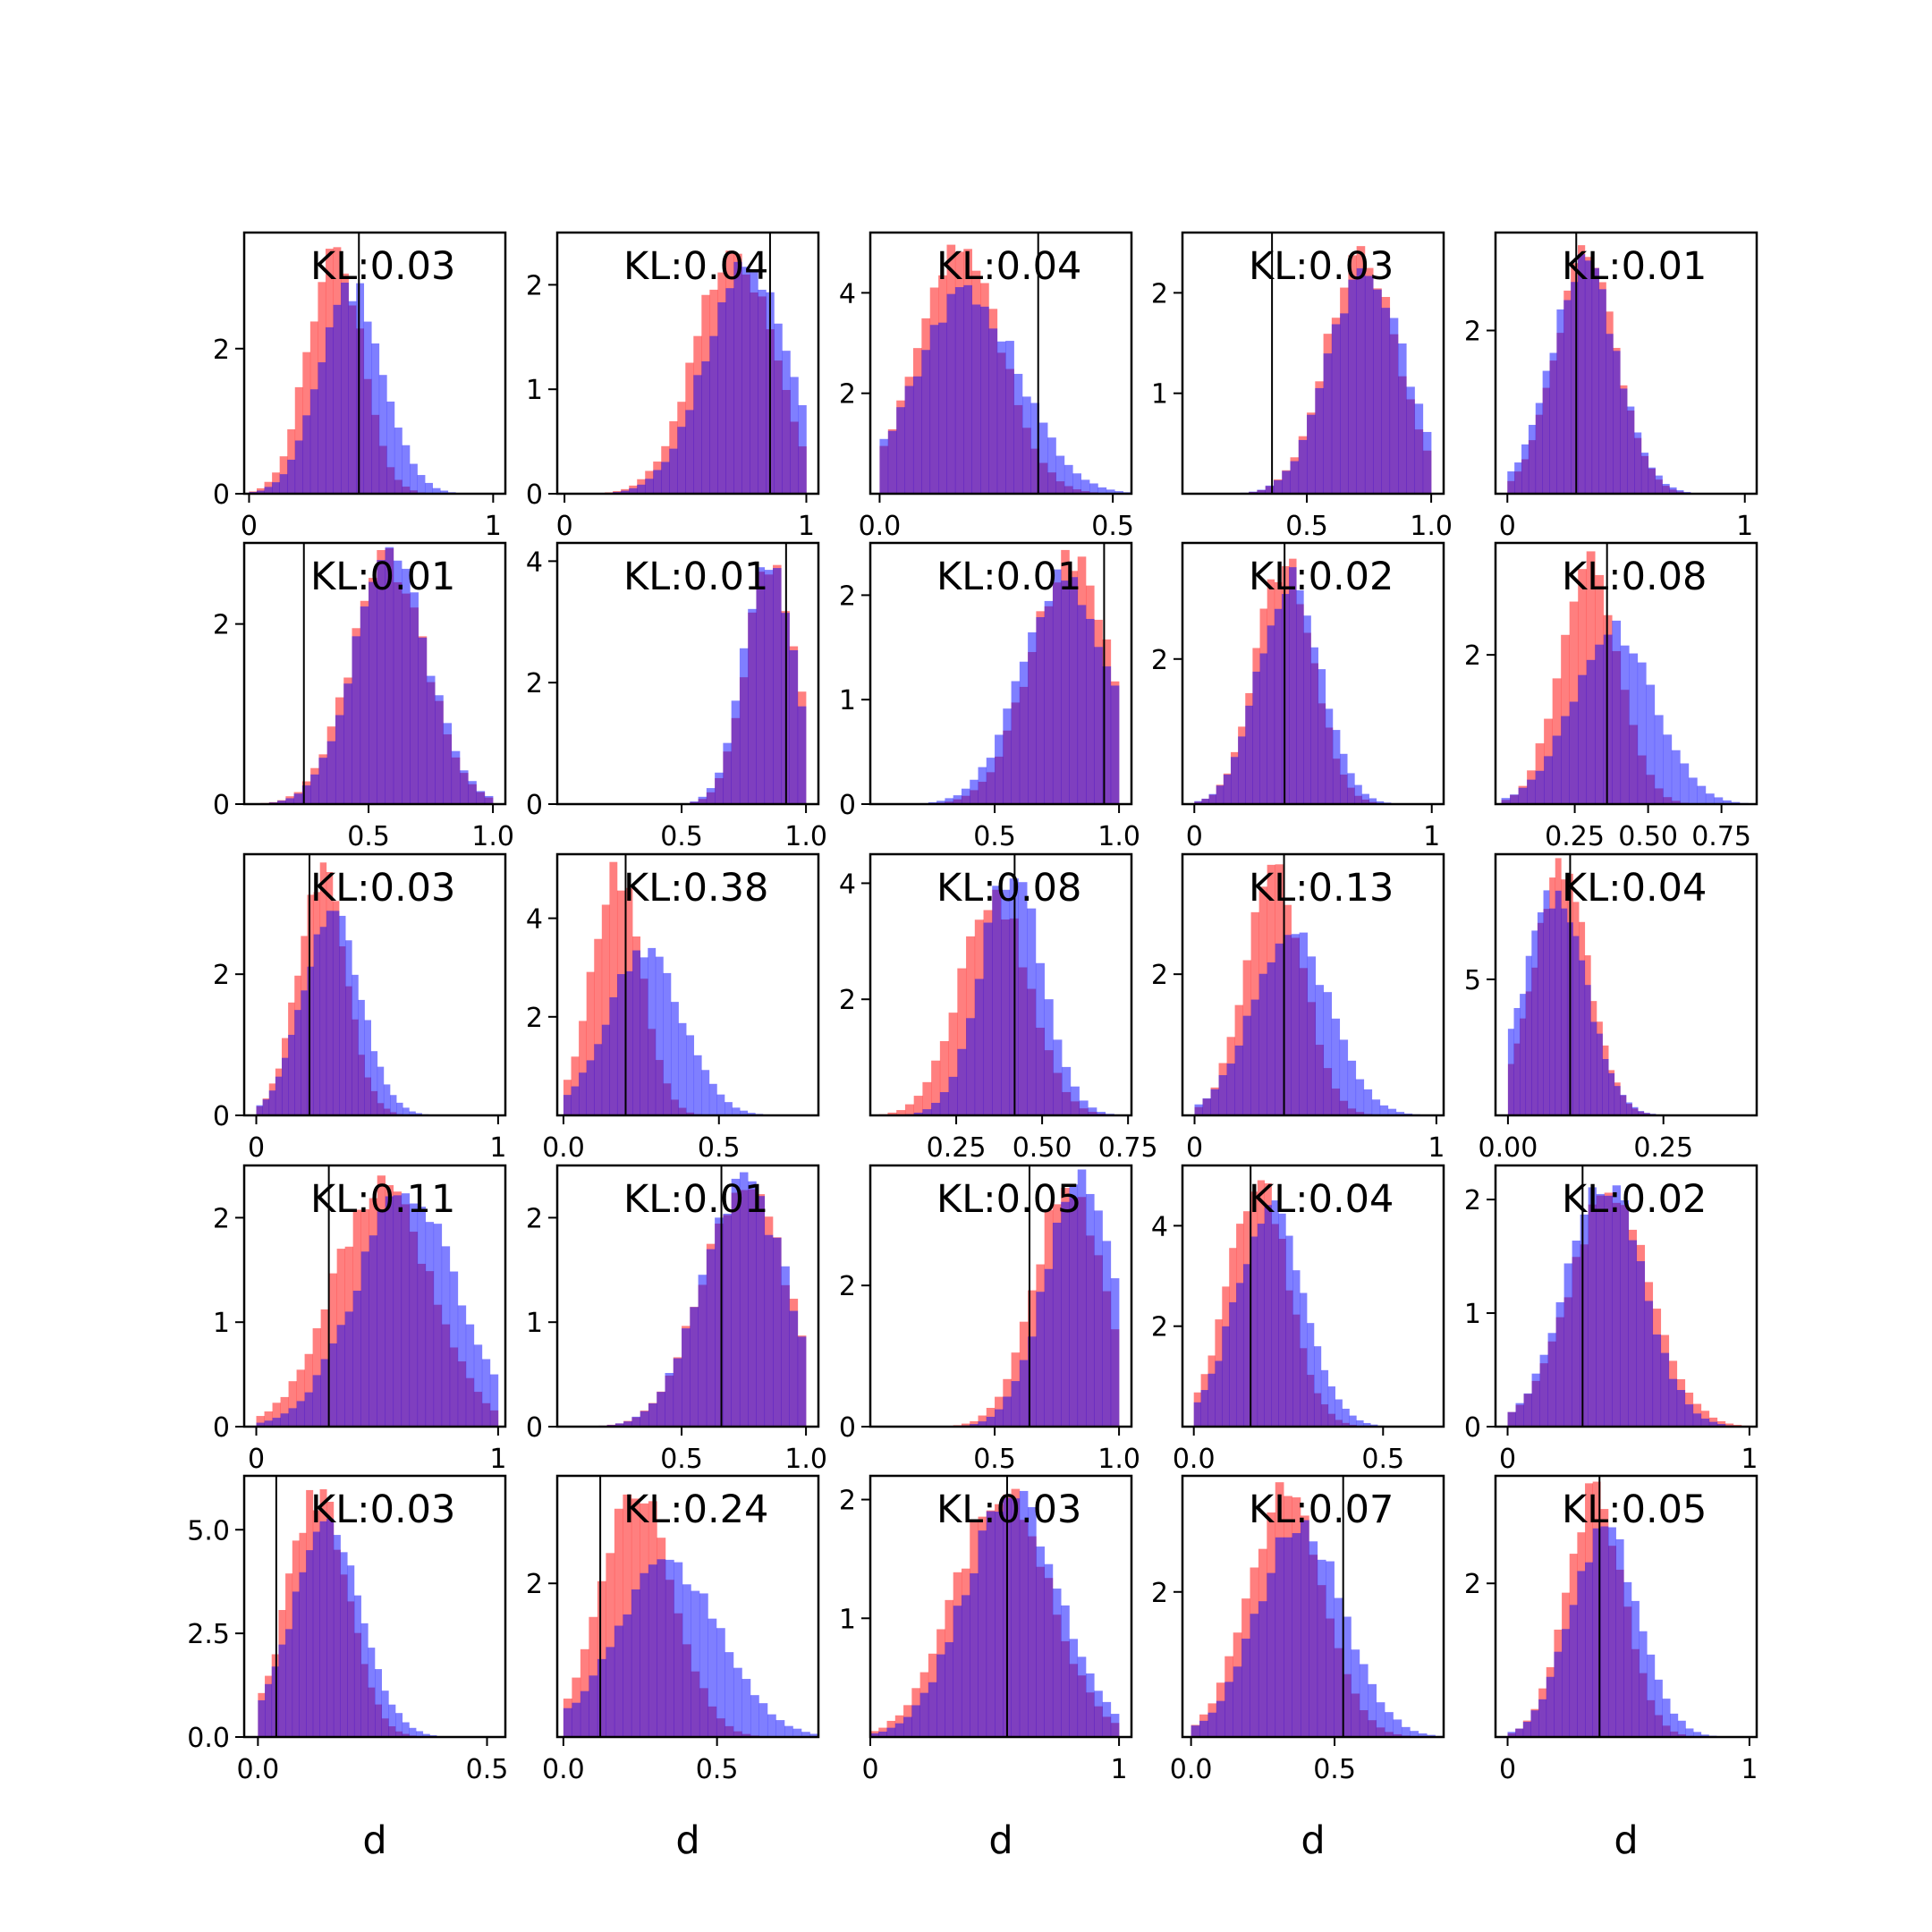 The height and width of the screenshot is (1932, 1932). What do you see at coordinates (989, 696) in the screenshot?
I see `panel-8: 0.5 1.0 0 1 2 KL:0.01` at bounding box center [989, 696].